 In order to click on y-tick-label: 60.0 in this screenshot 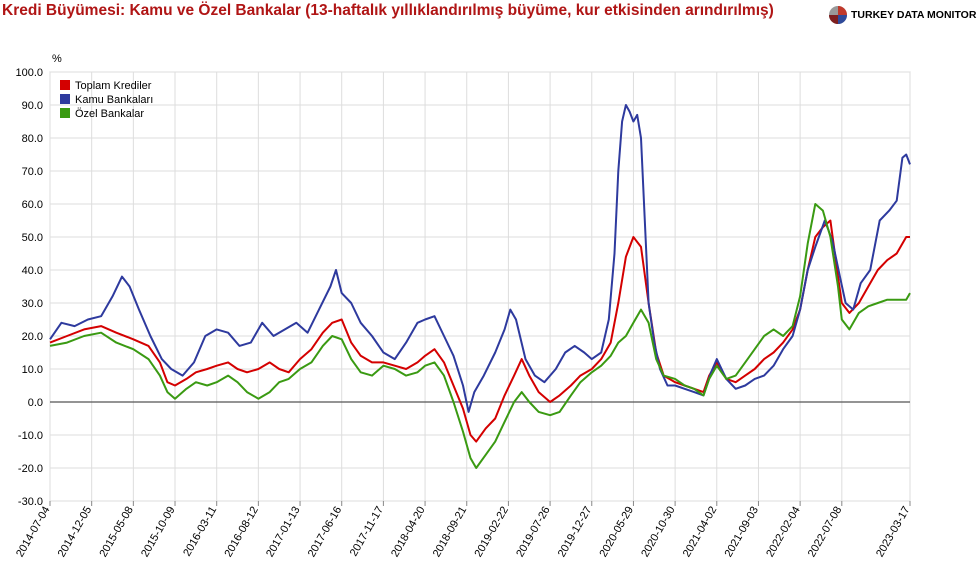, I will do `click(32, 205)`.